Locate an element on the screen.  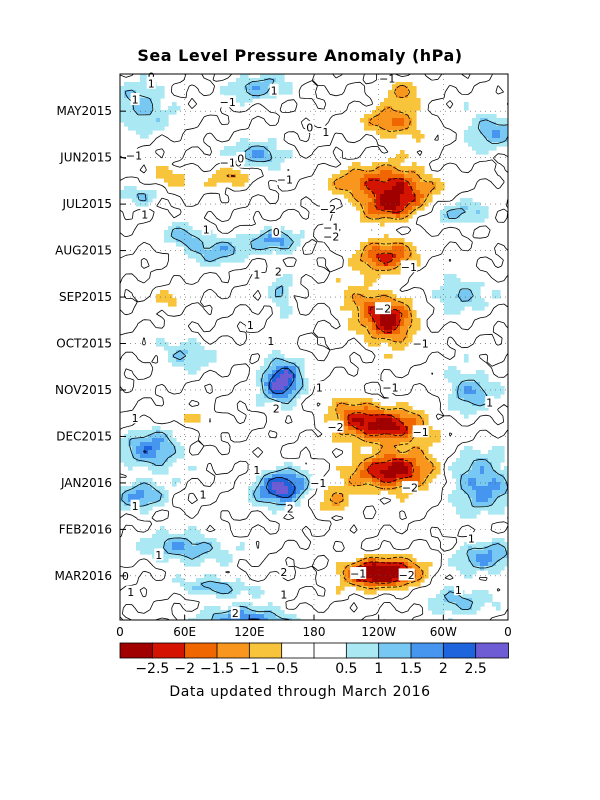
colorbar-label: −1 is located at coordinates (249, 669).